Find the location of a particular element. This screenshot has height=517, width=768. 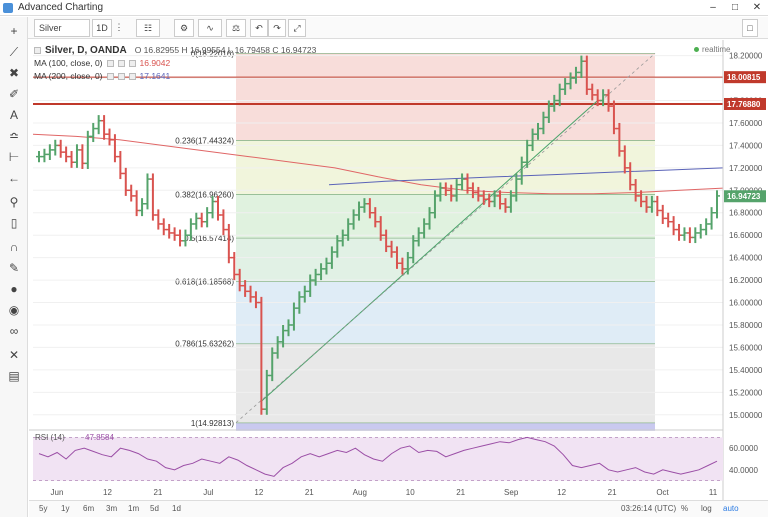

price-tick-label: 15.00000 is located at coordinates (746, 415).